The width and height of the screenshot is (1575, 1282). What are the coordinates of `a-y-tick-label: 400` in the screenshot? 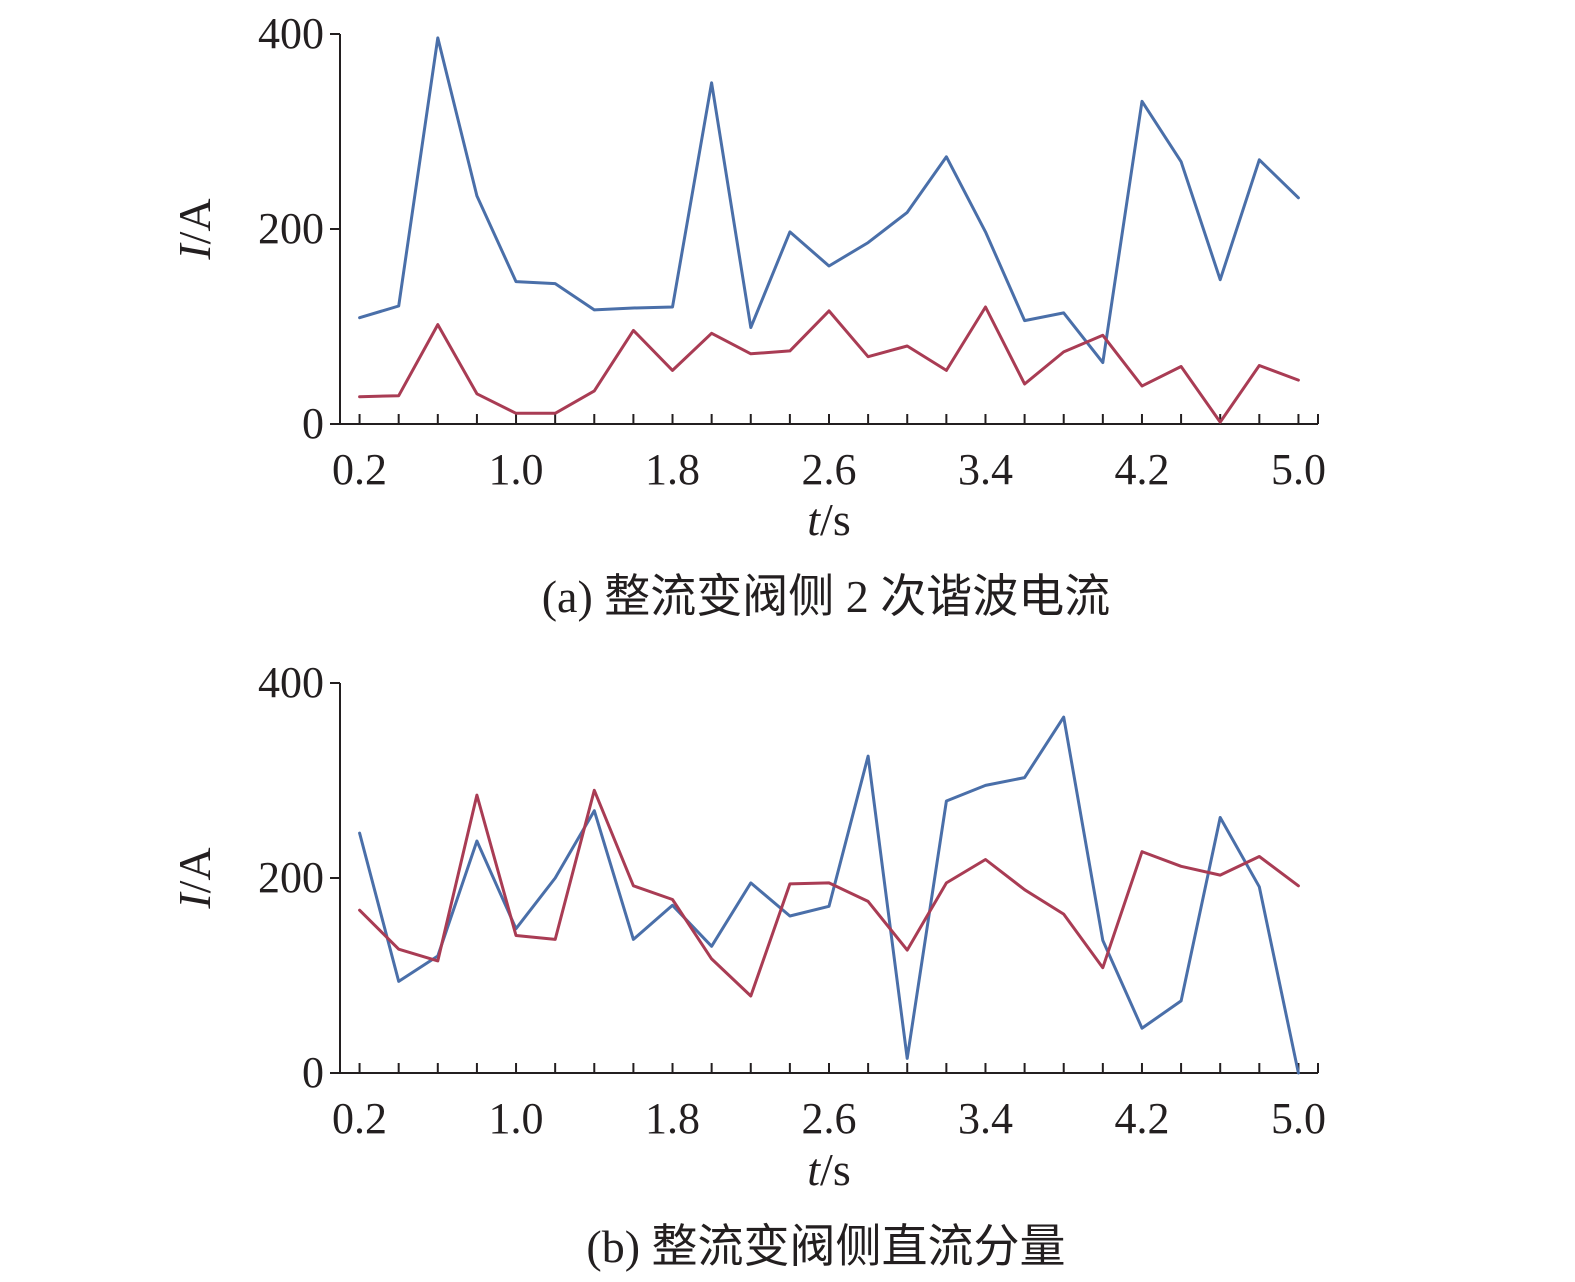 It's located at (291, 33).